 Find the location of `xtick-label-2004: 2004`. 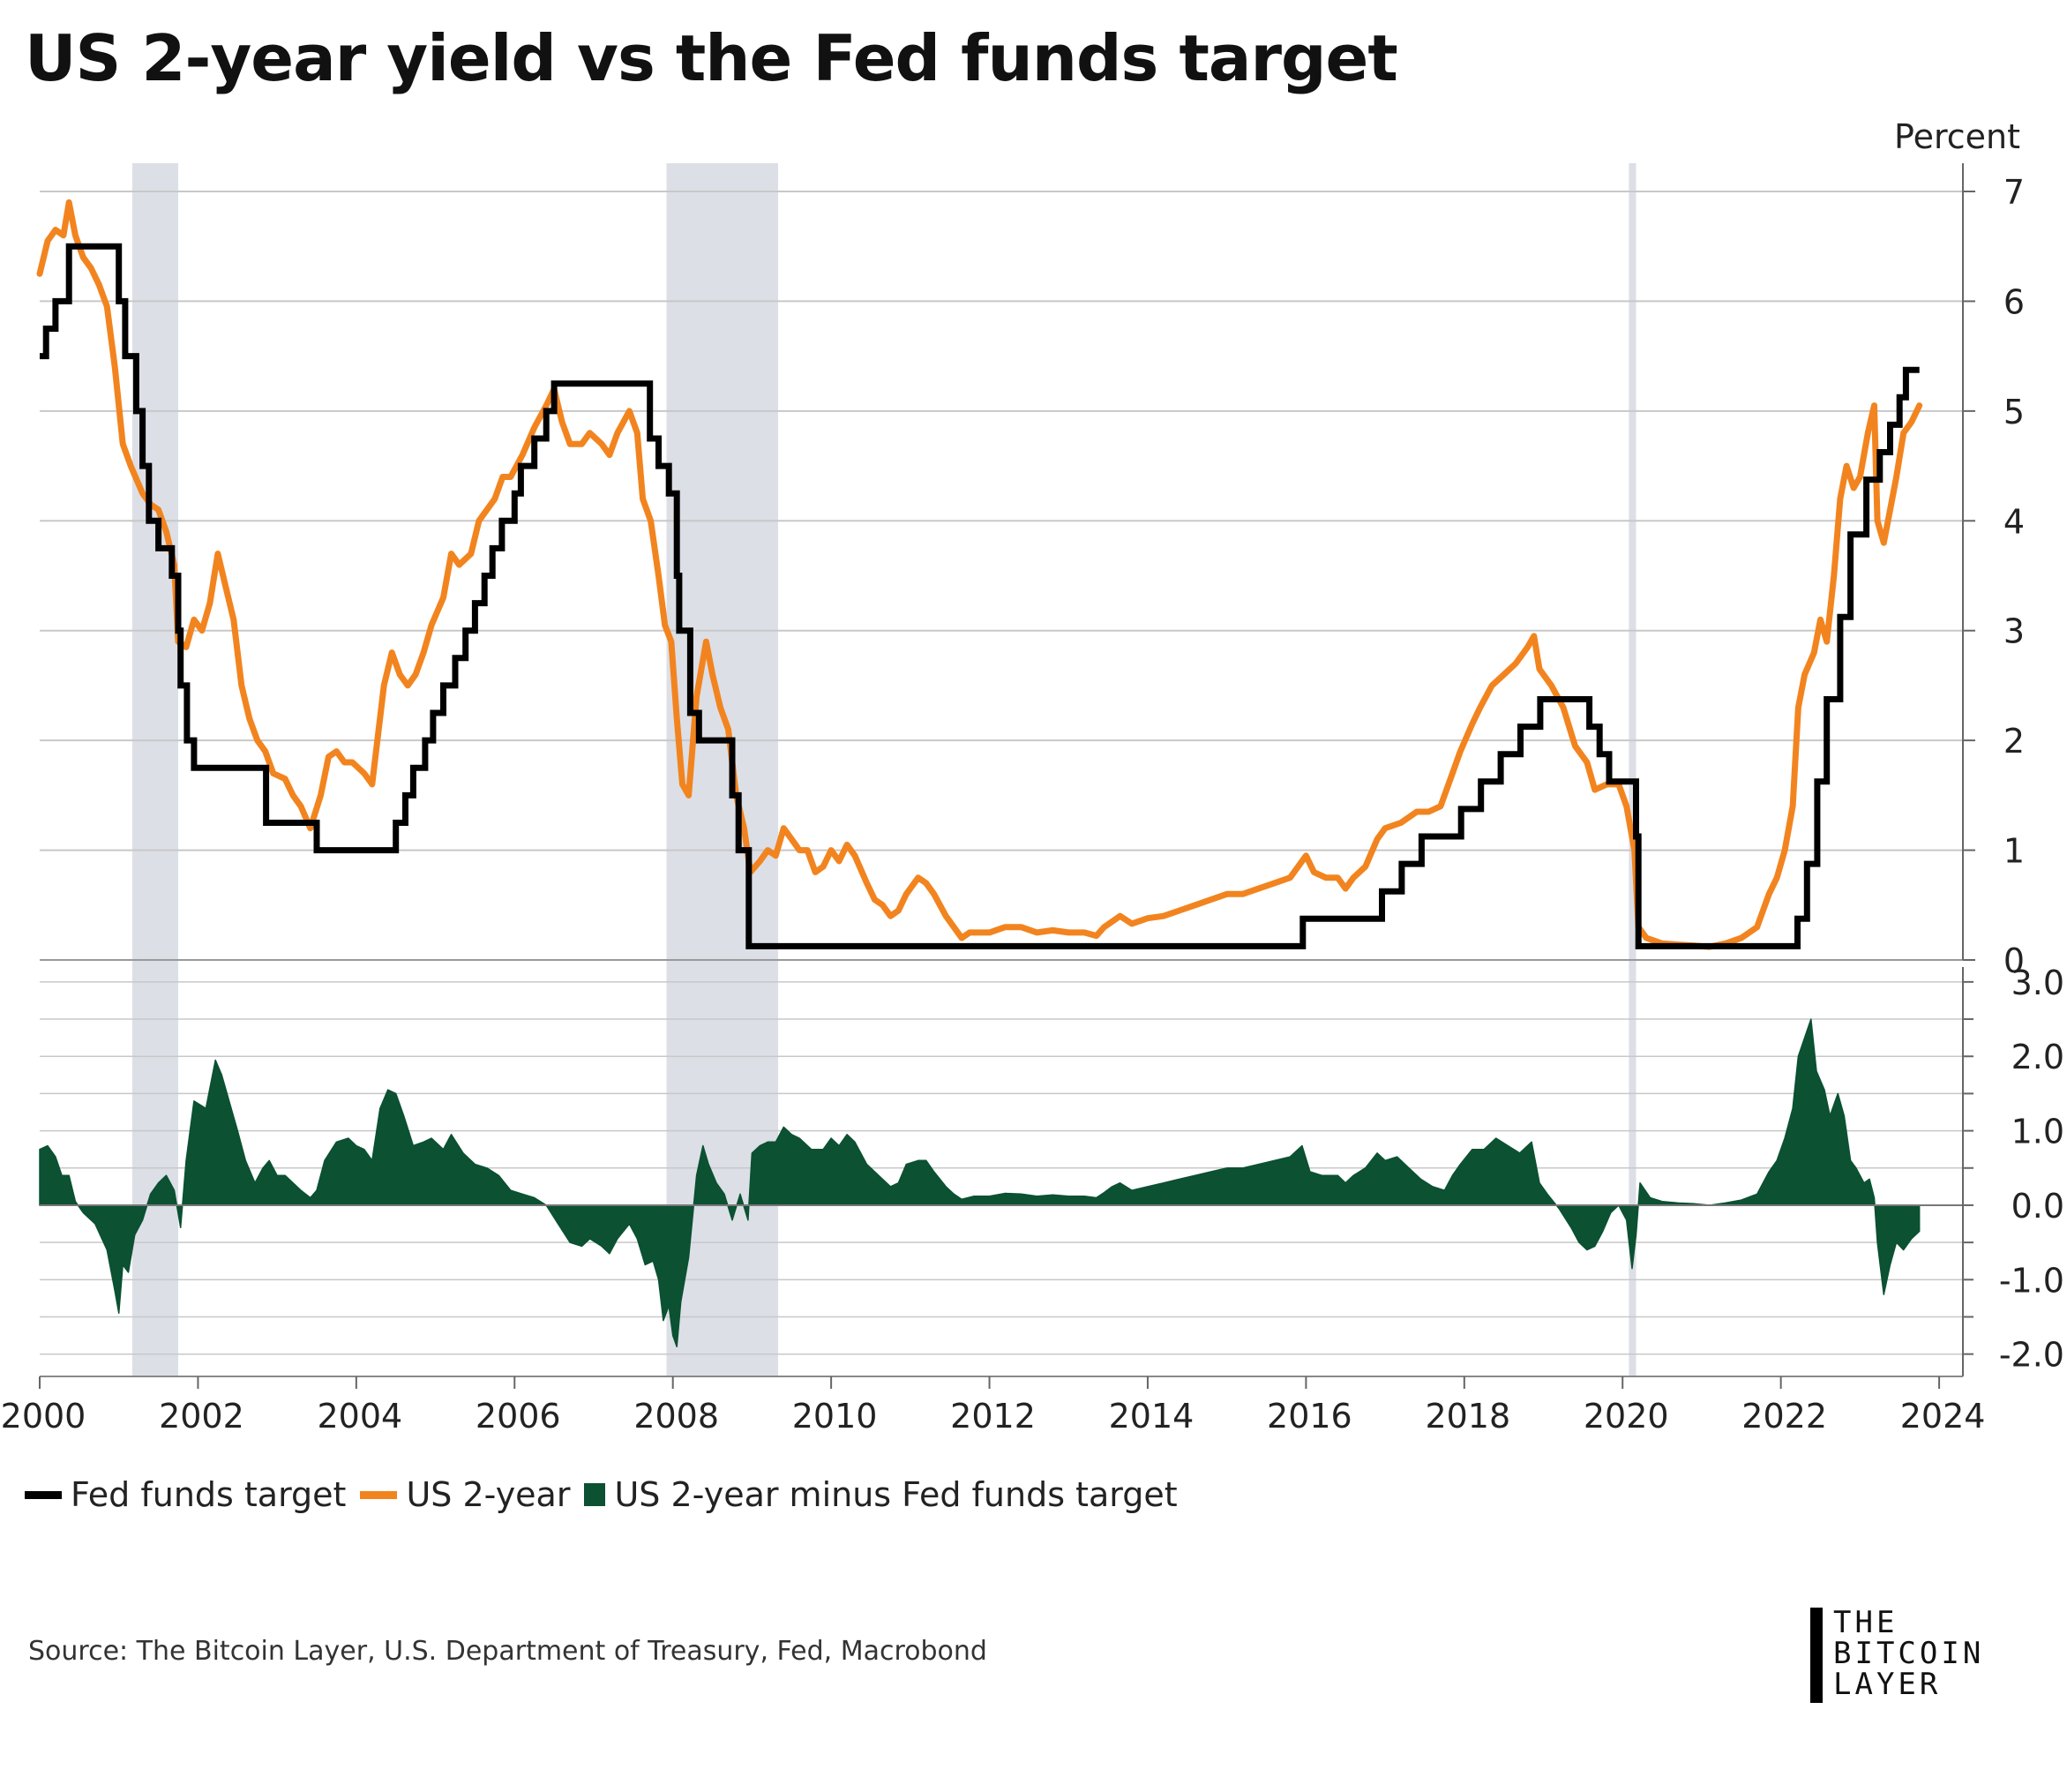

xtick-label-2004: 2004 is located at coordinates (359, 1416).